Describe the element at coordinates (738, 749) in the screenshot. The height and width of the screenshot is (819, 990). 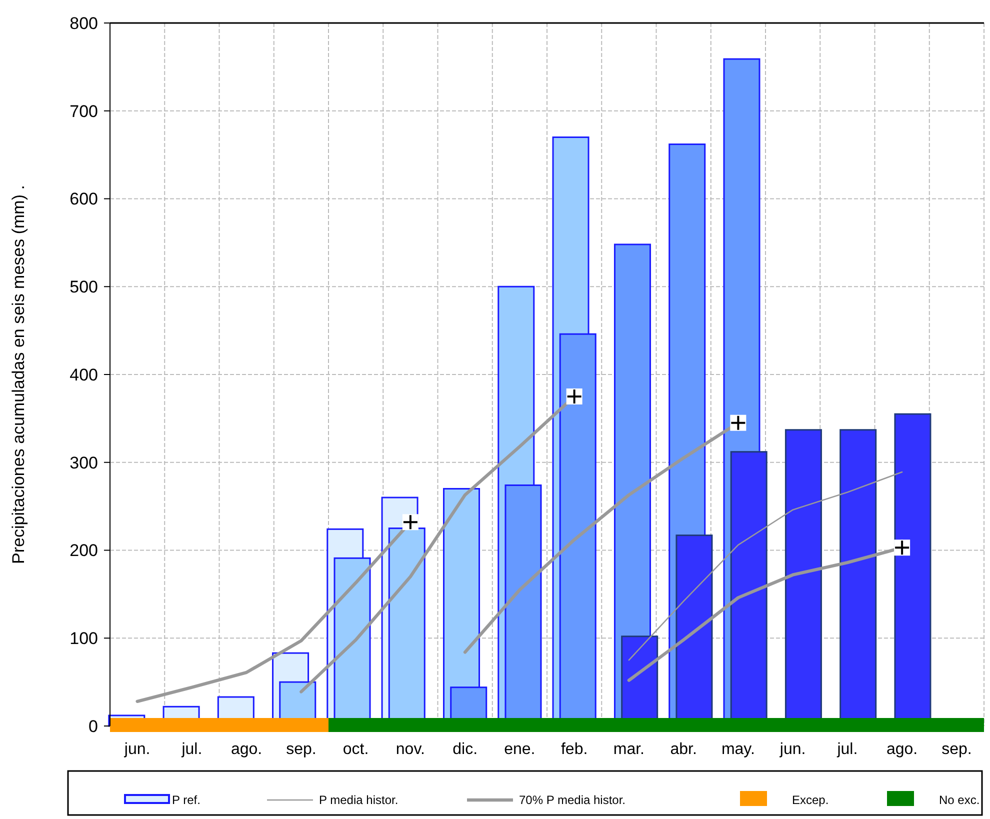
I see `x-tick-label: may.` at that location.